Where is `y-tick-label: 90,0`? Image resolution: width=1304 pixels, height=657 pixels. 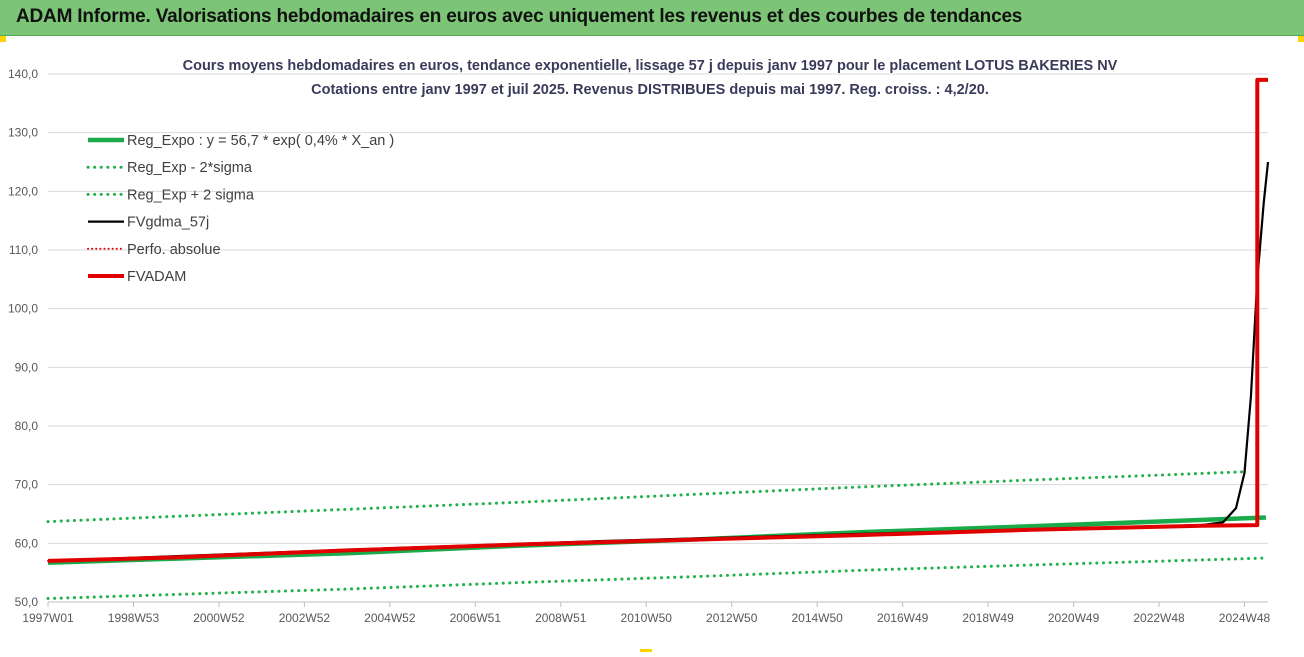 y-tick-label: 90,0 is located at coordinates (27, 367).